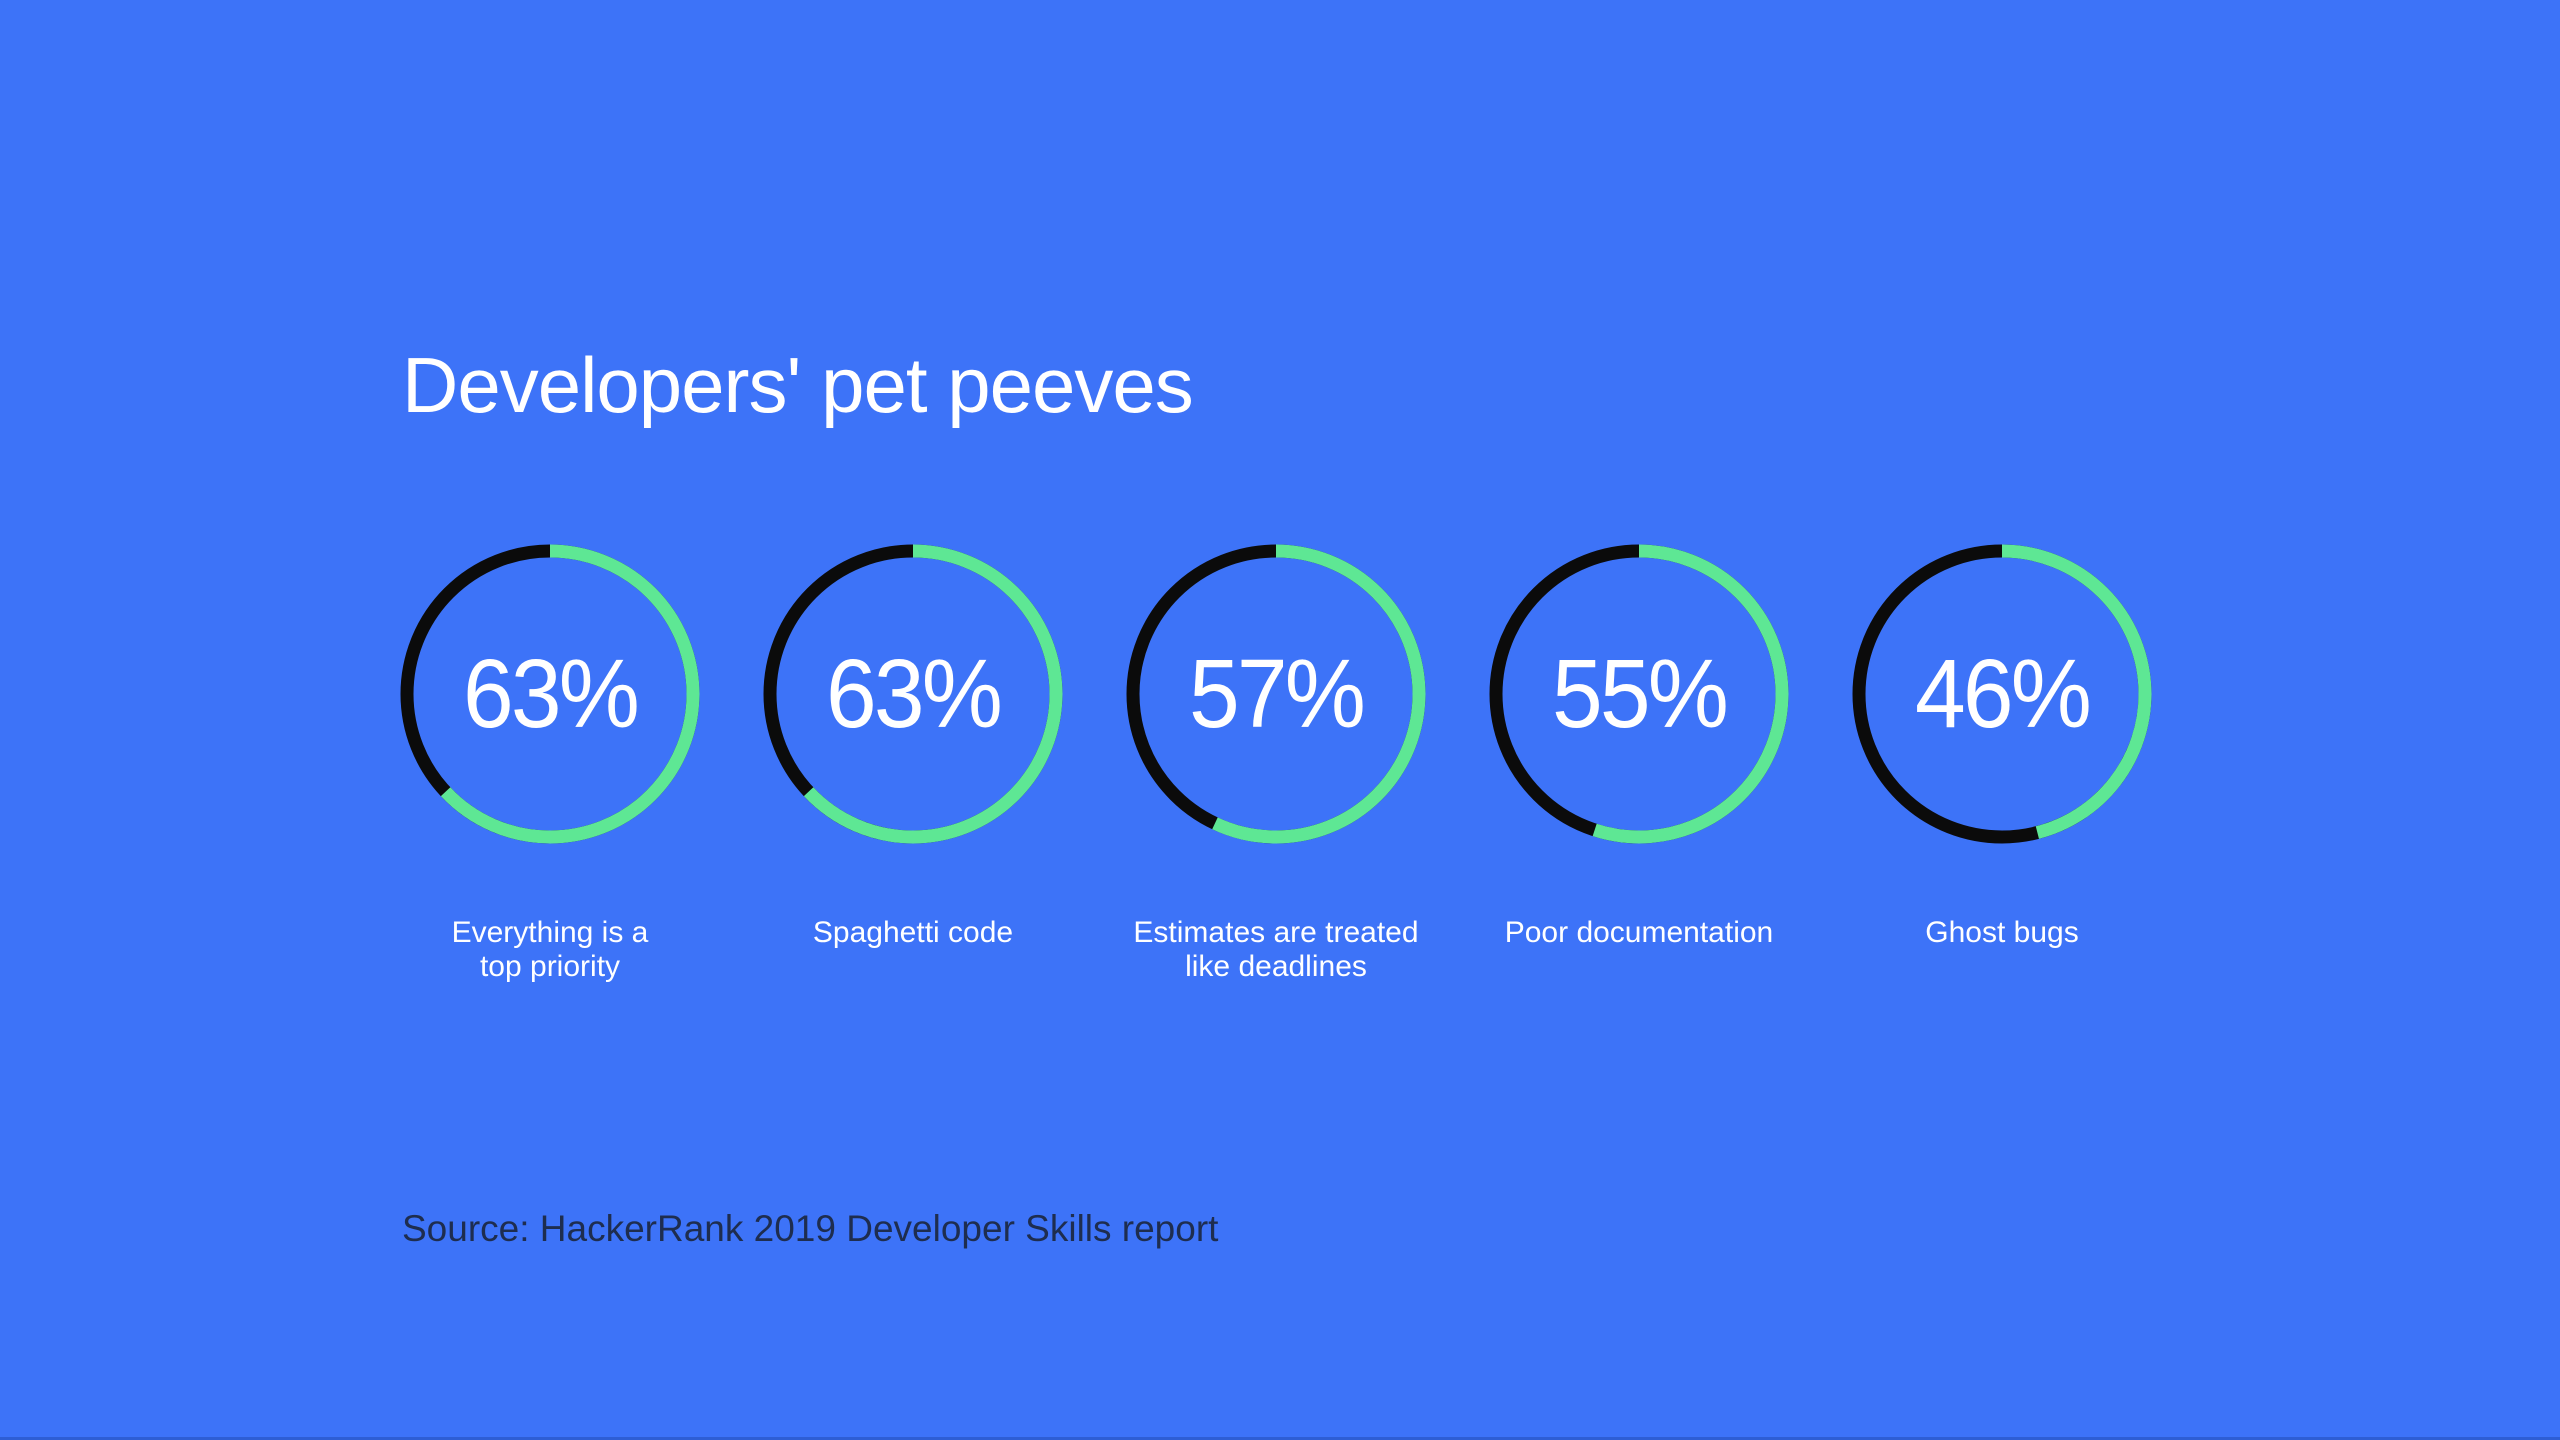 The width and height of the screenshot is (2560, 1440). I want to click on donut-ring: 57%, so click(1276, 694).